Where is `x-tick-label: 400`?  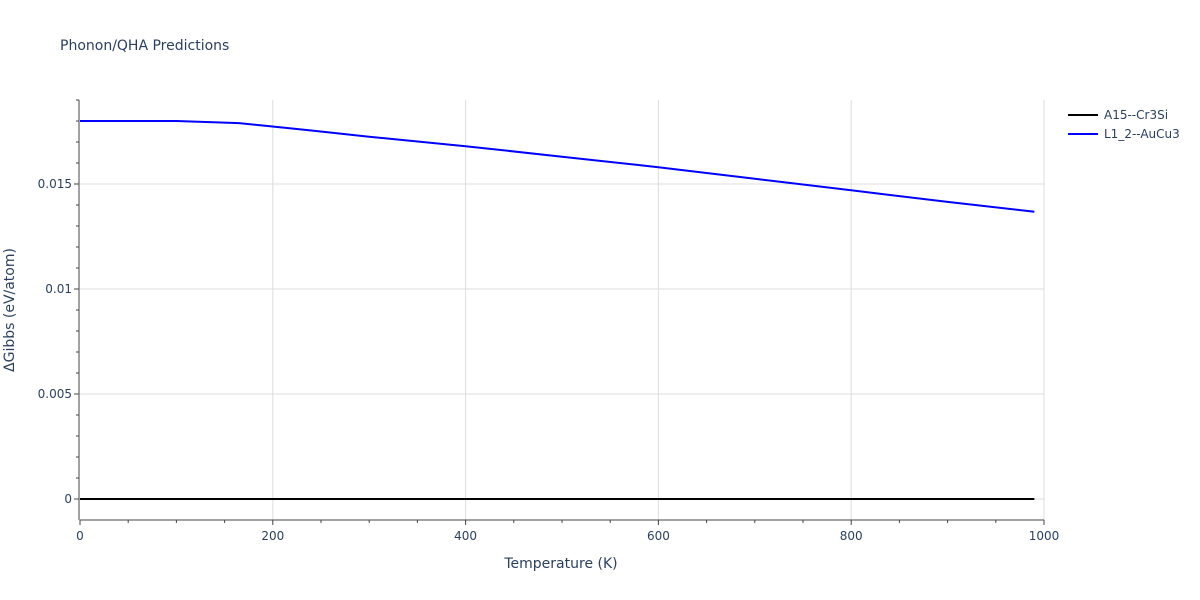 x-tick-label: 400 is located at coordinates (465, 536).